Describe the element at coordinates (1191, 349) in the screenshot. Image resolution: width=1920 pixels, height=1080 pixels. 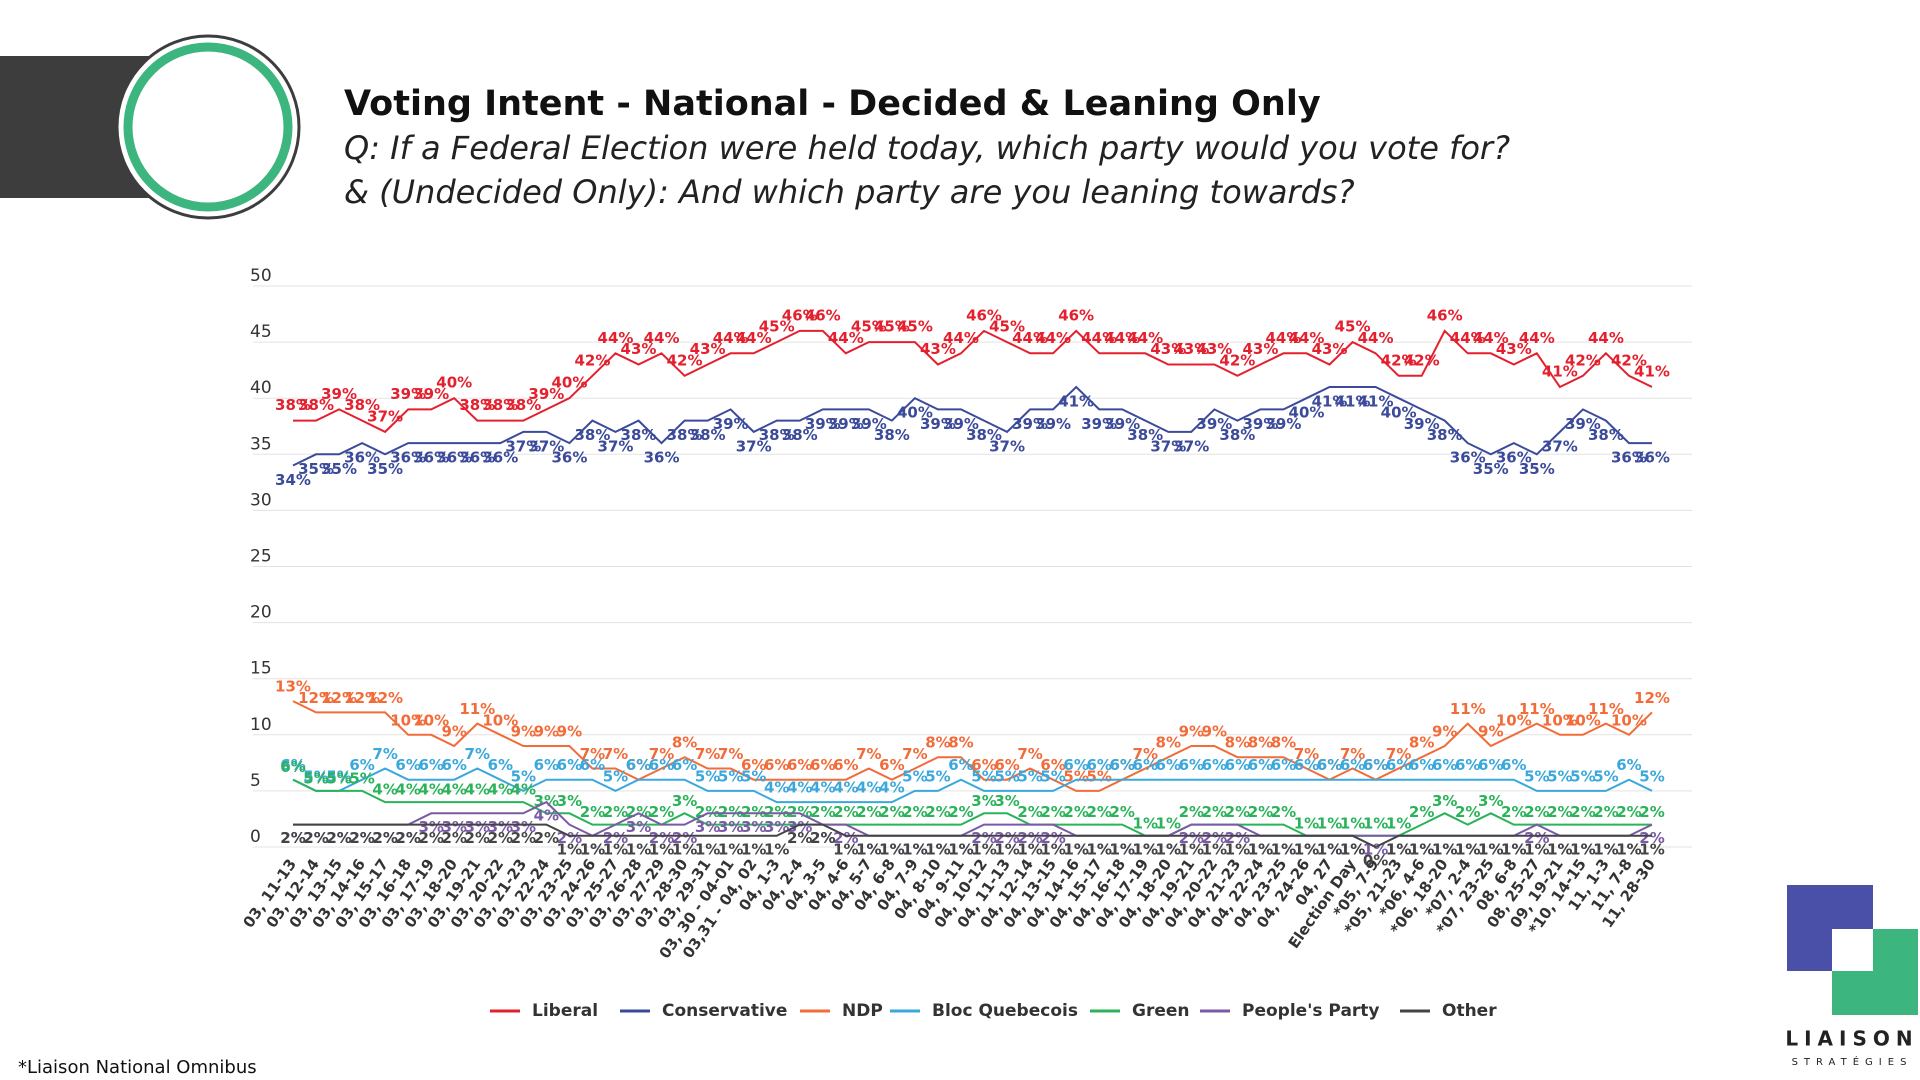
I see `data-label: 43%` at that location.